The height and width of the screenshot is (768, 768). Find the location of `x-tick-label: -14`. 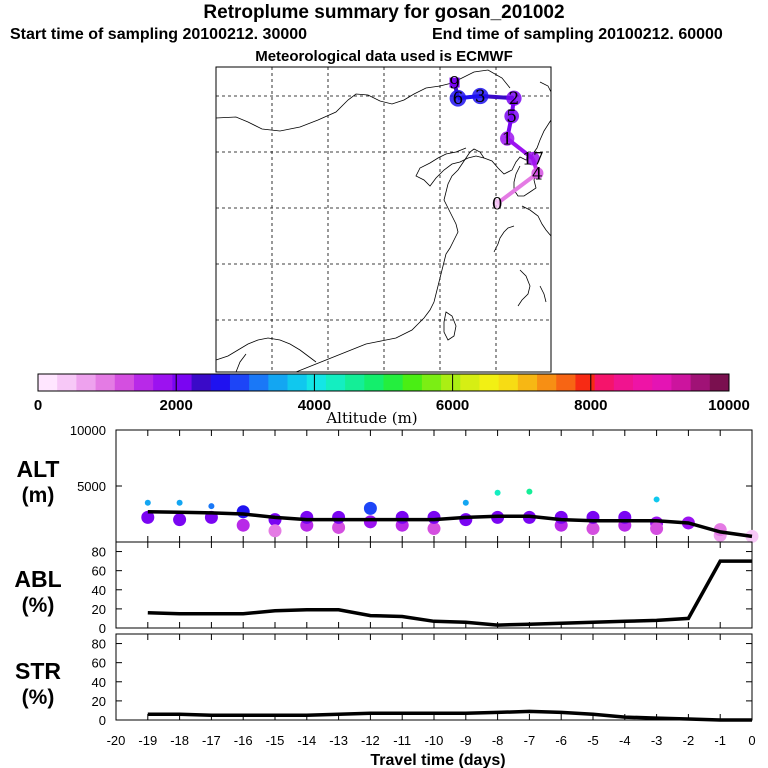

x-tick-label: -14 is located at coordinates (306, 740).